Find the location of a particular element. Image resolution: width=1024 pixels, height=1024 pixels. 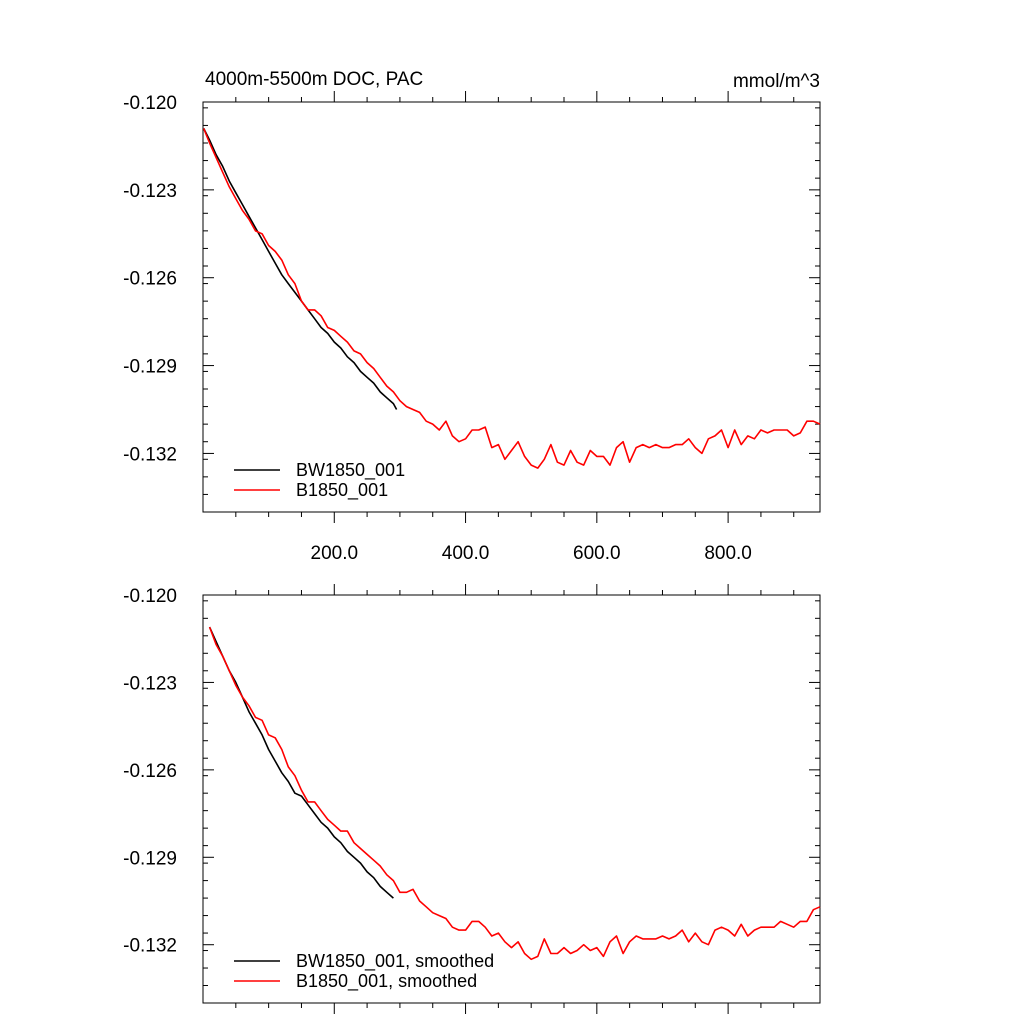

legend-label: B1850_001, smoothed is located at coordinates (386, 981).